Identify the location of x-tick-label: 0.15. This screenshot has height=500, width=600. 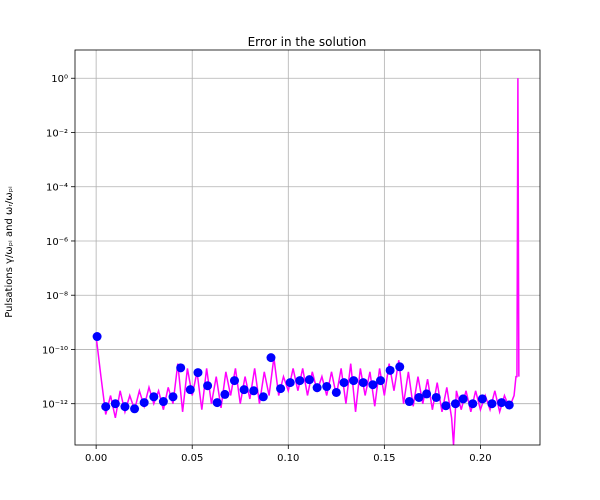
(384, 458).